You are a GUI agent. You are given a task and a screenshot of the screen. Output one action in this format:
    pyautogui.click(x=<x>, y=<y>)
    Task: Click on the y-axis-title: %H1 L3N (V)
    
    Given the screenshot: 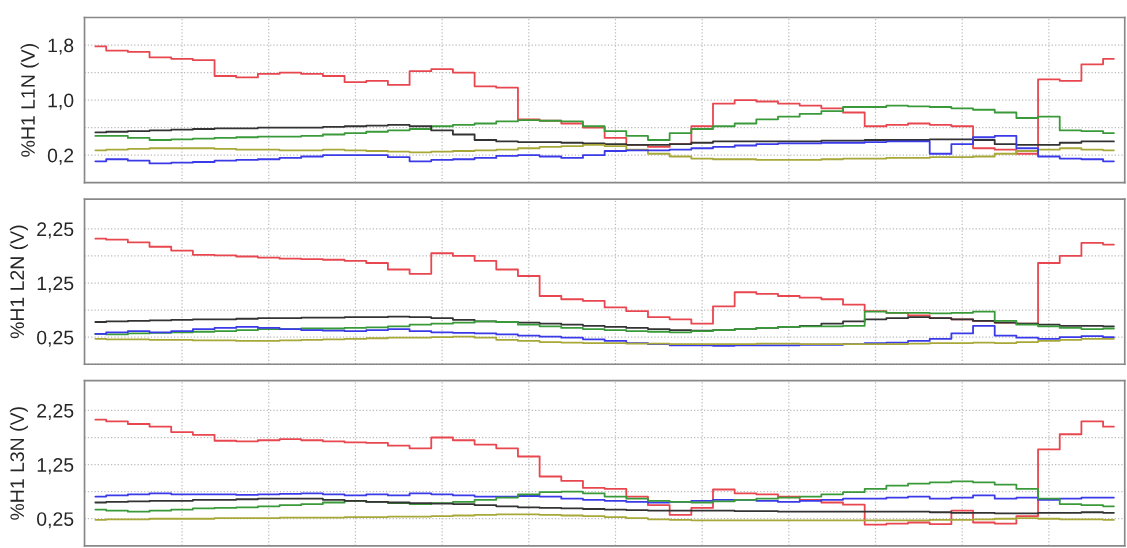 What is the action you would take?
    pyautogui.click(x=18, y=463)
    